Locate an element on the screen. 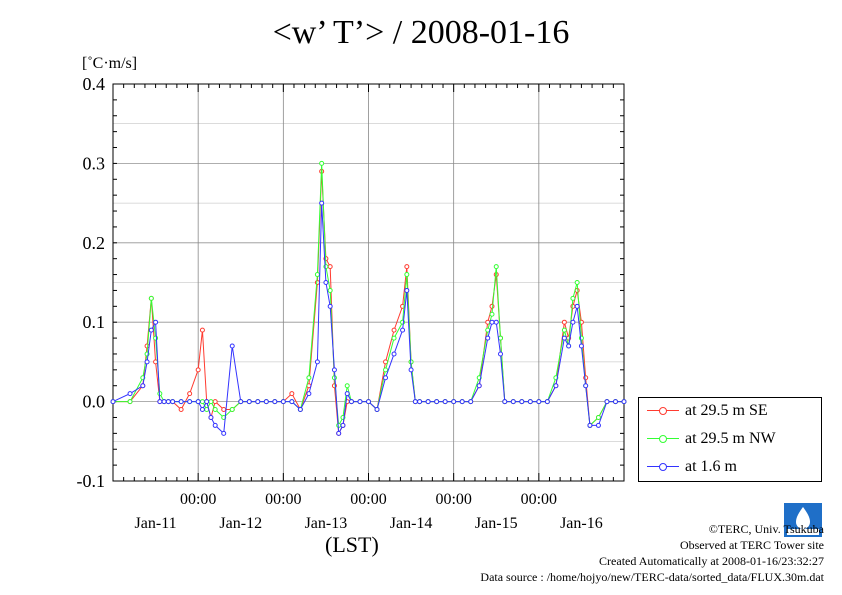 The width and height of the screenshot is (842, 595). x-date-label: Jan-11 is located at coordinates (156, 523).